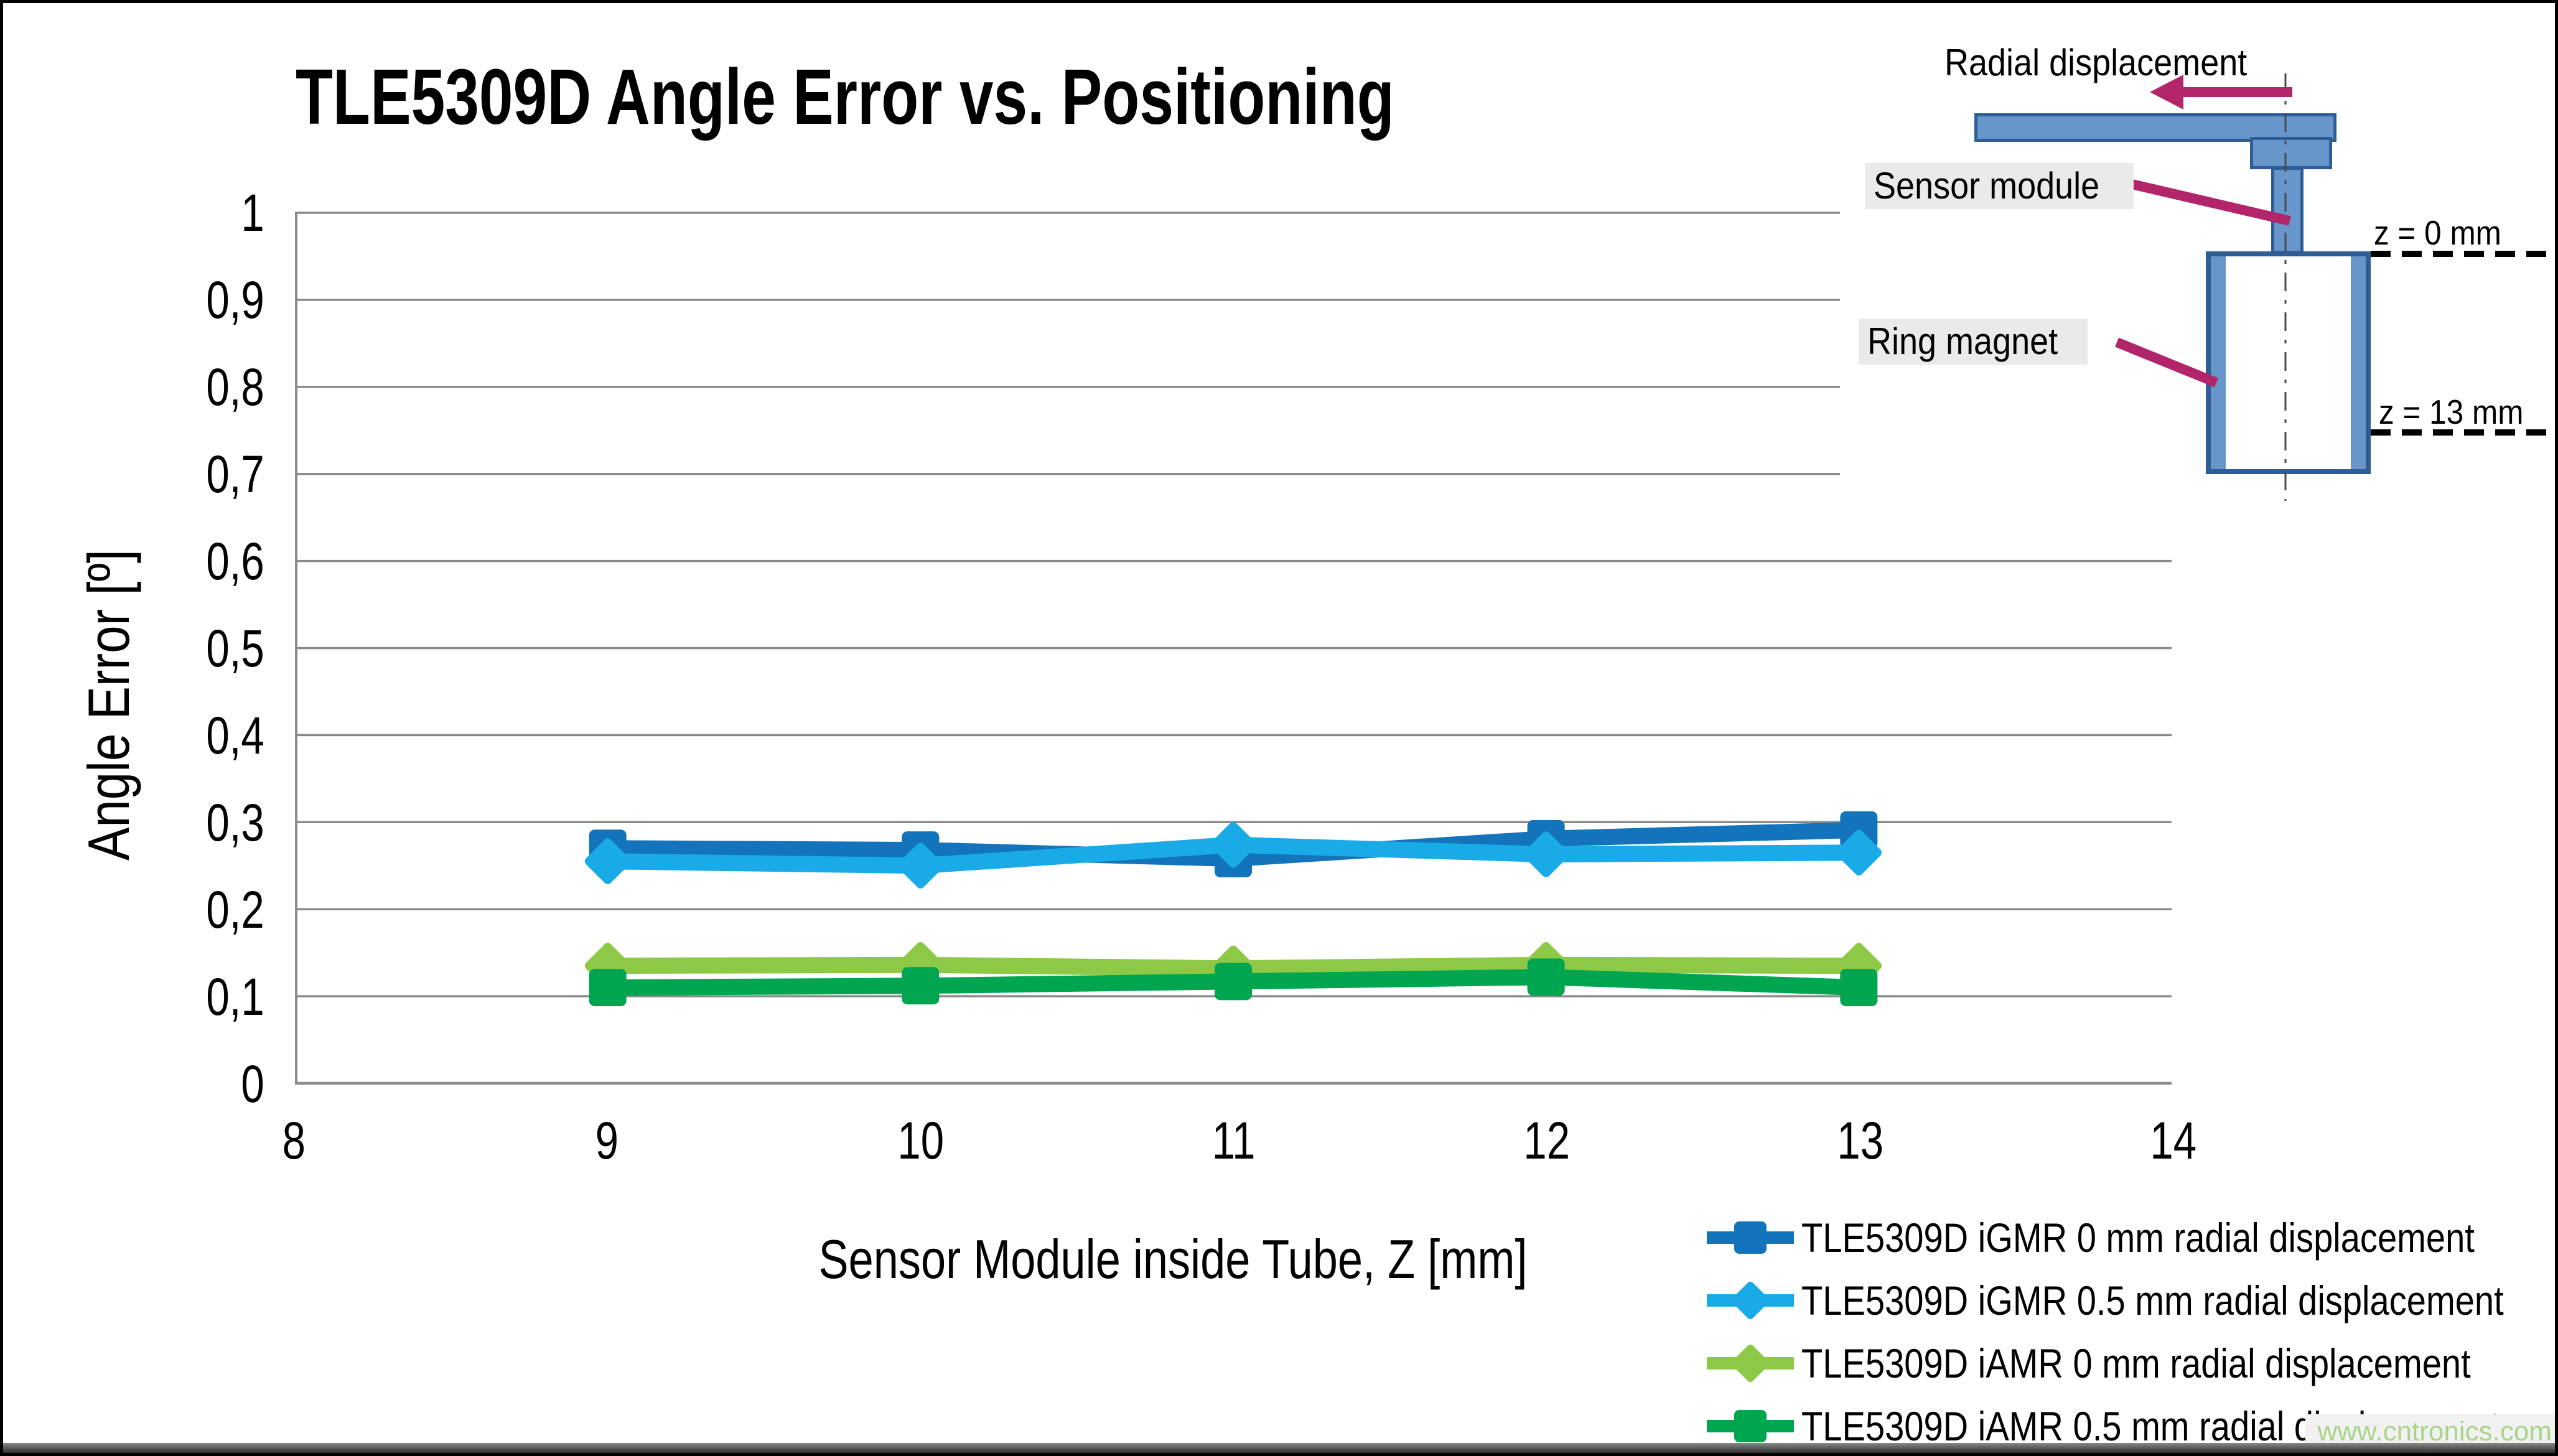  I want to click on x-axis-title: Sensor Module inside Tube, Z [mm], so click(1173, 1259).